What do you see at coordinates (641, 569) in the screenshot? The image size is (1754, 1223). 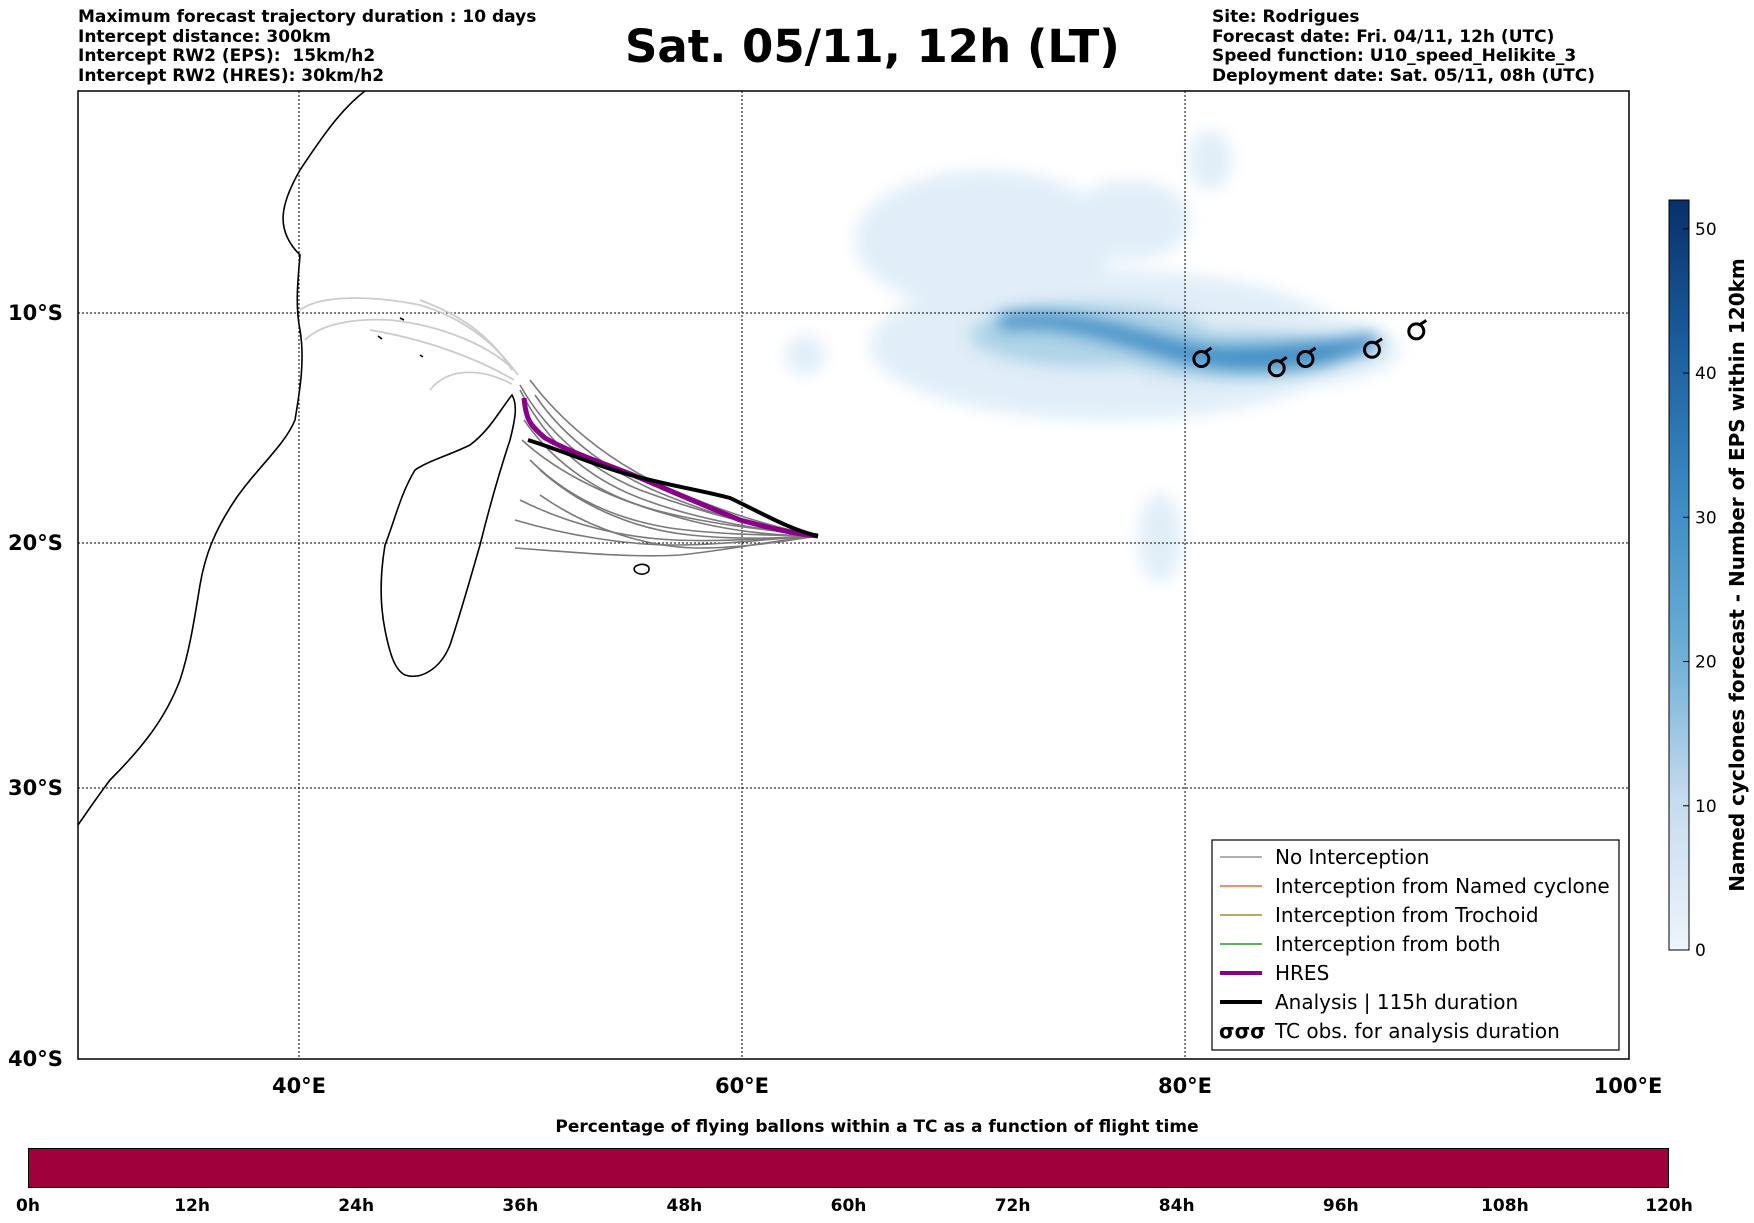 I see `coast-mauritius` at bounding box center [641, 569].